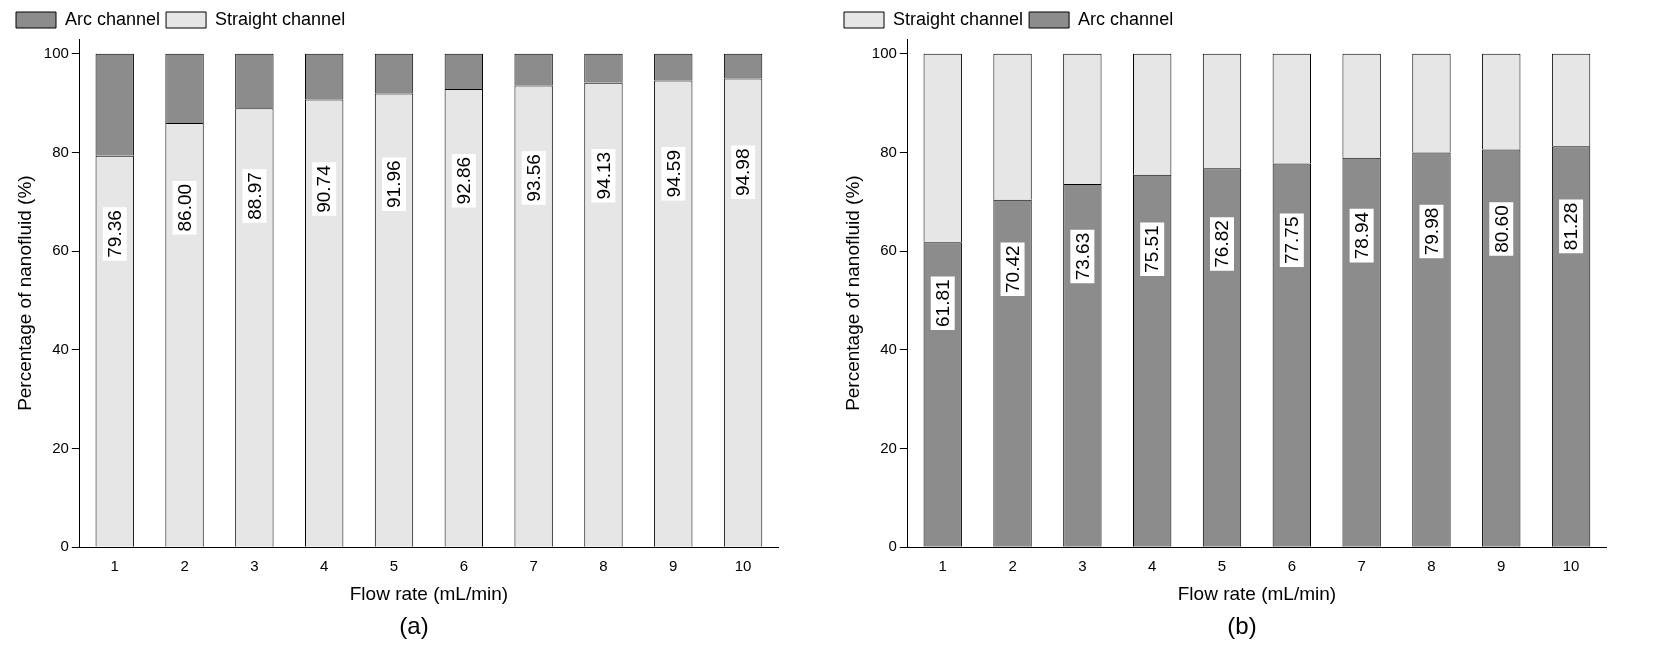 This screenshot has width=1656, height=659. I want to click on data-label: 86.00, so click(184, 207).